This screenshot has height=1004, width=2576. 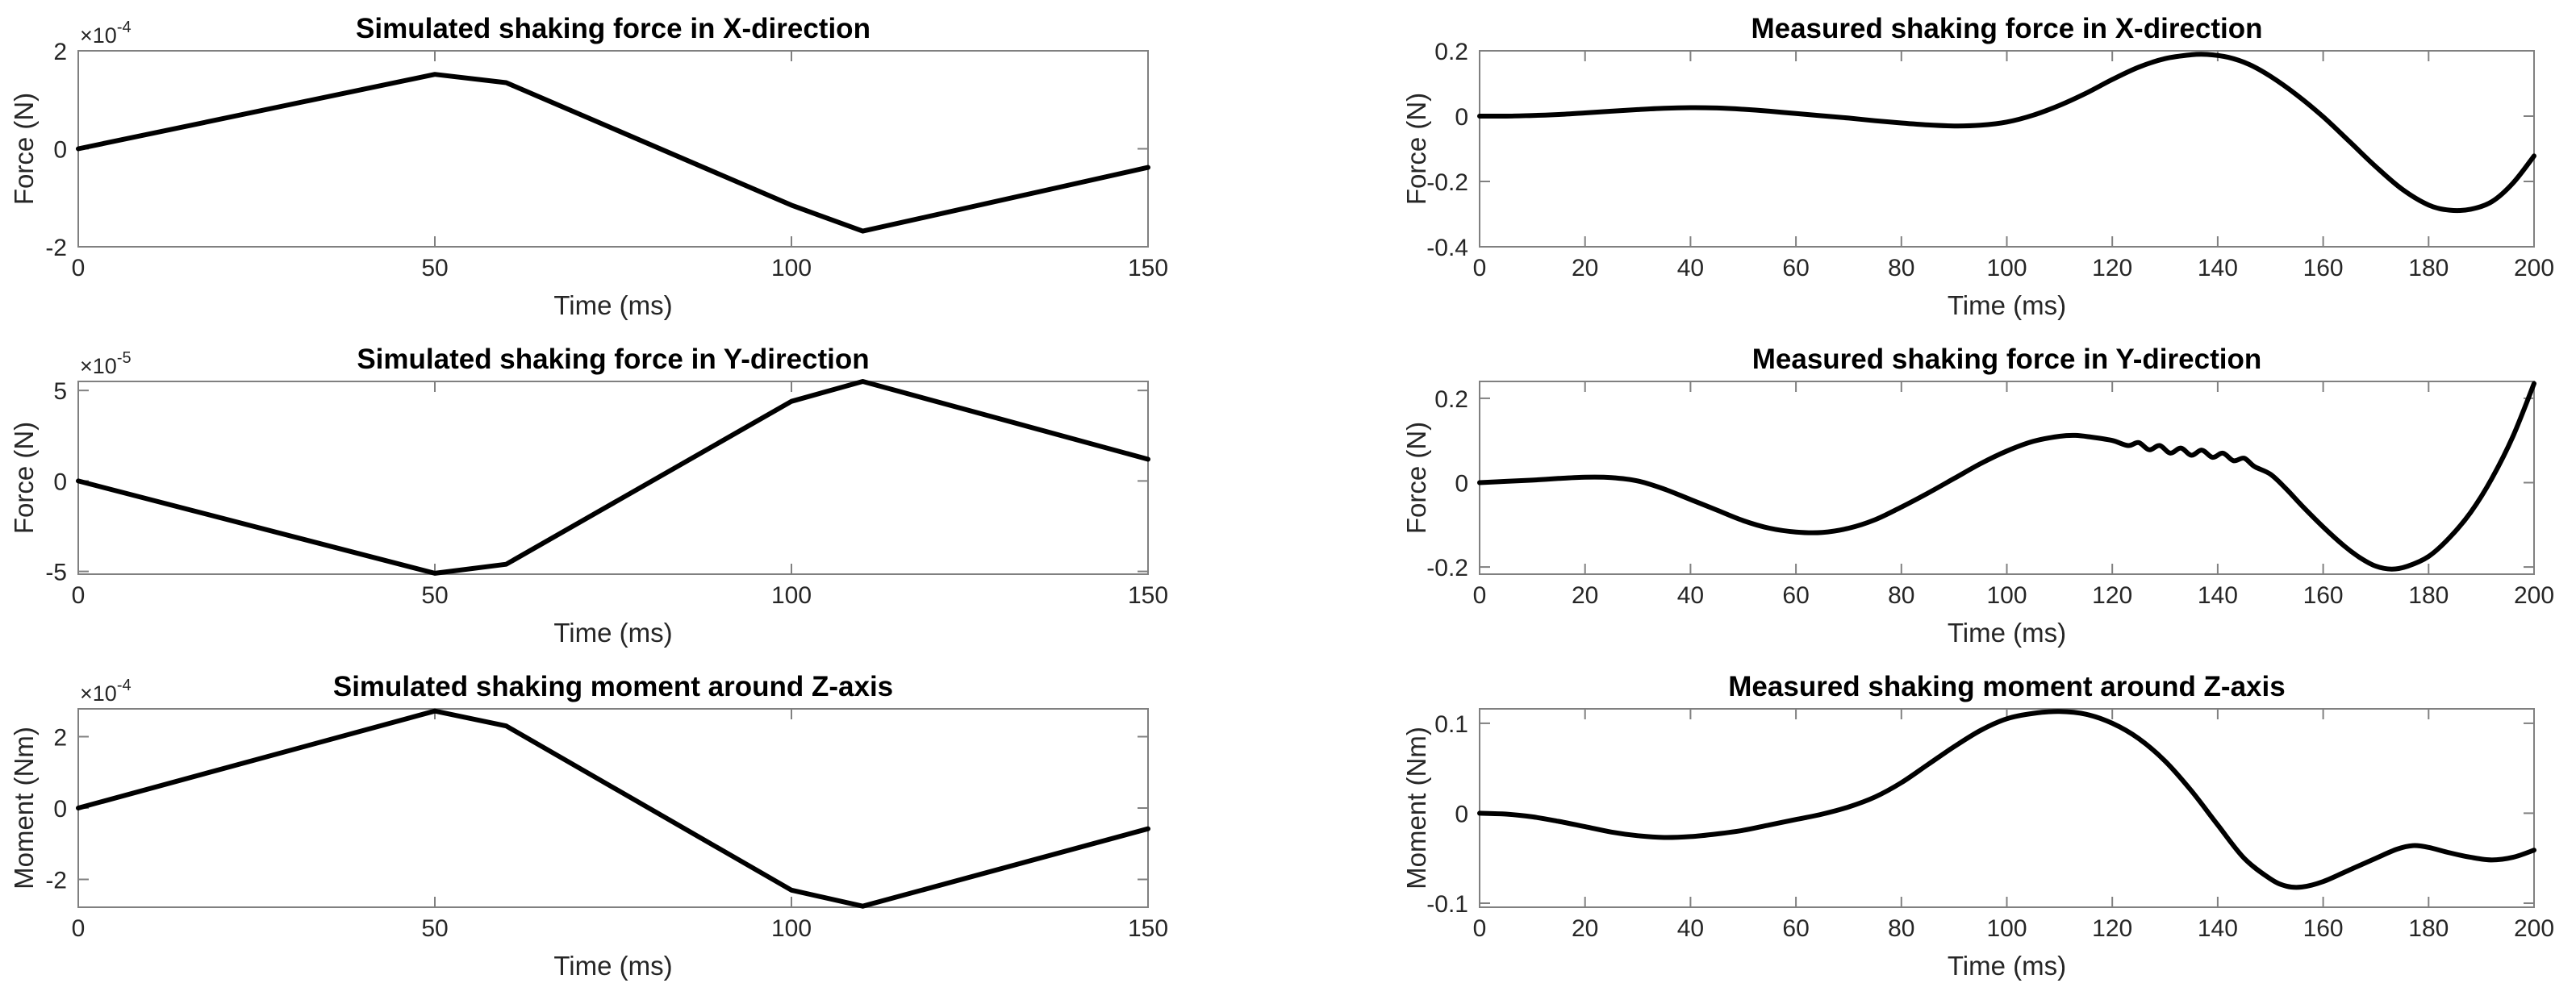 I want to click on plot-title: Measured shaking force in X-direction, so click(x=2006, y=28).